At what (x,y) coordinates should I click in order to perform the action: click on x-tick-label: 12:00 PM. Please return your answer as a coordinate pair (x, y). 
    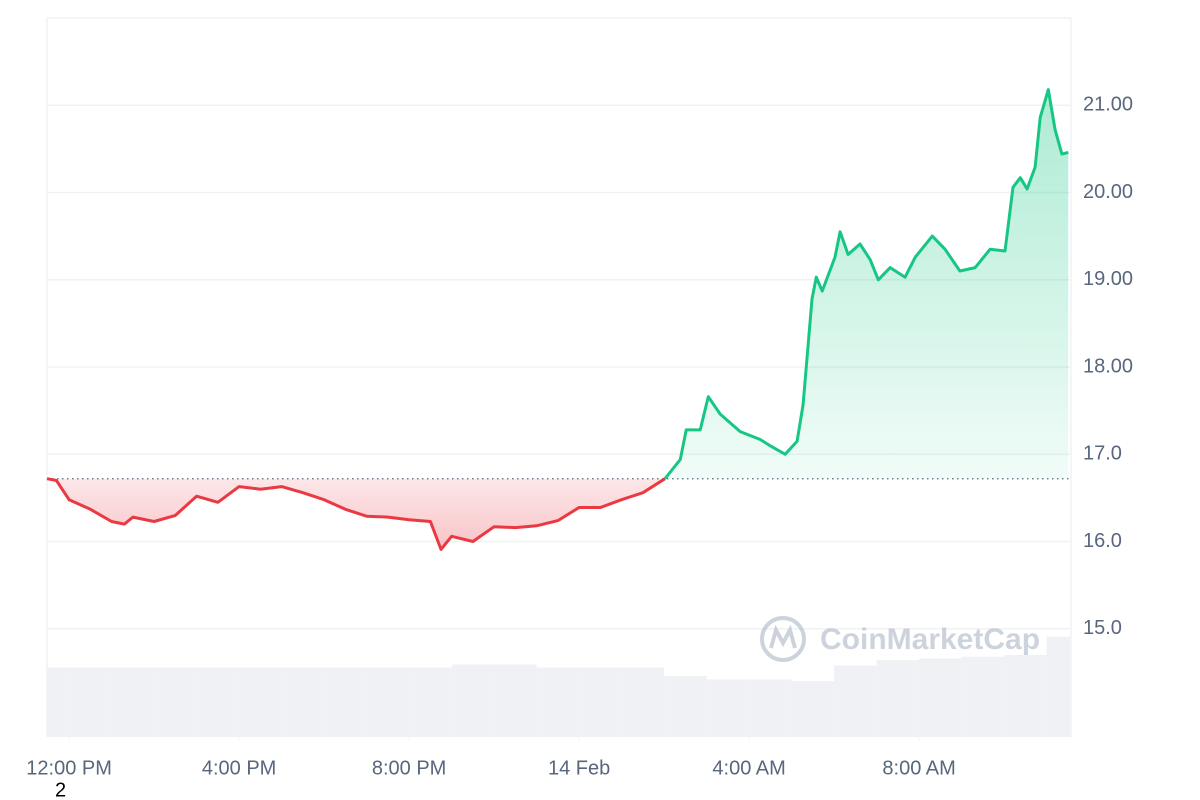
    Looking at the image, I should click on (69, 768).